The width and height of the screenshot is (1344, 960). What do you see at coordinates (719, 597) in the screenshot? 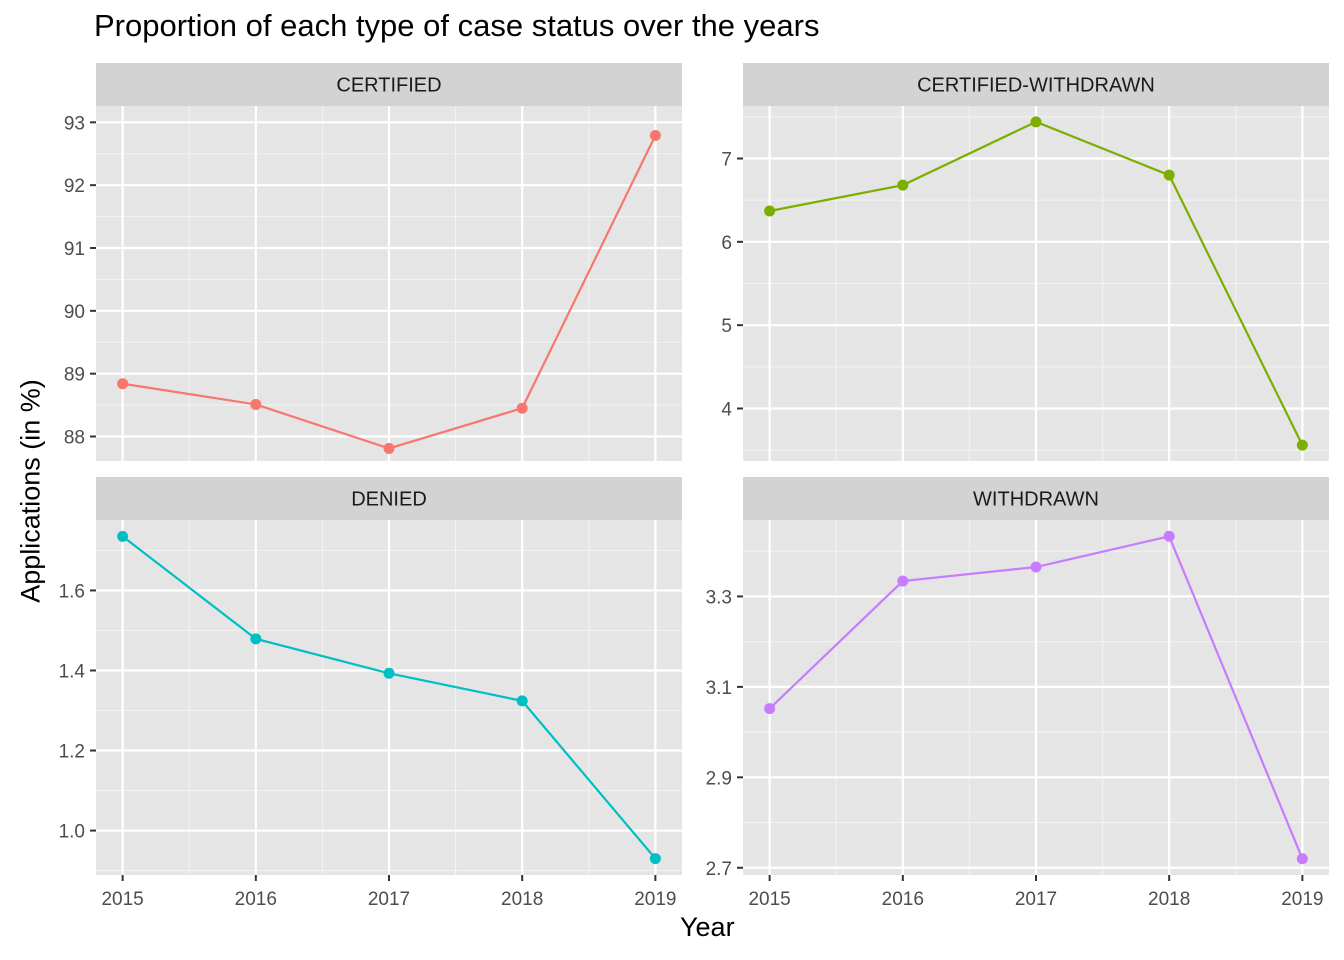
I see `y-tick-label: 3.3` at bounding box center [719, 597].